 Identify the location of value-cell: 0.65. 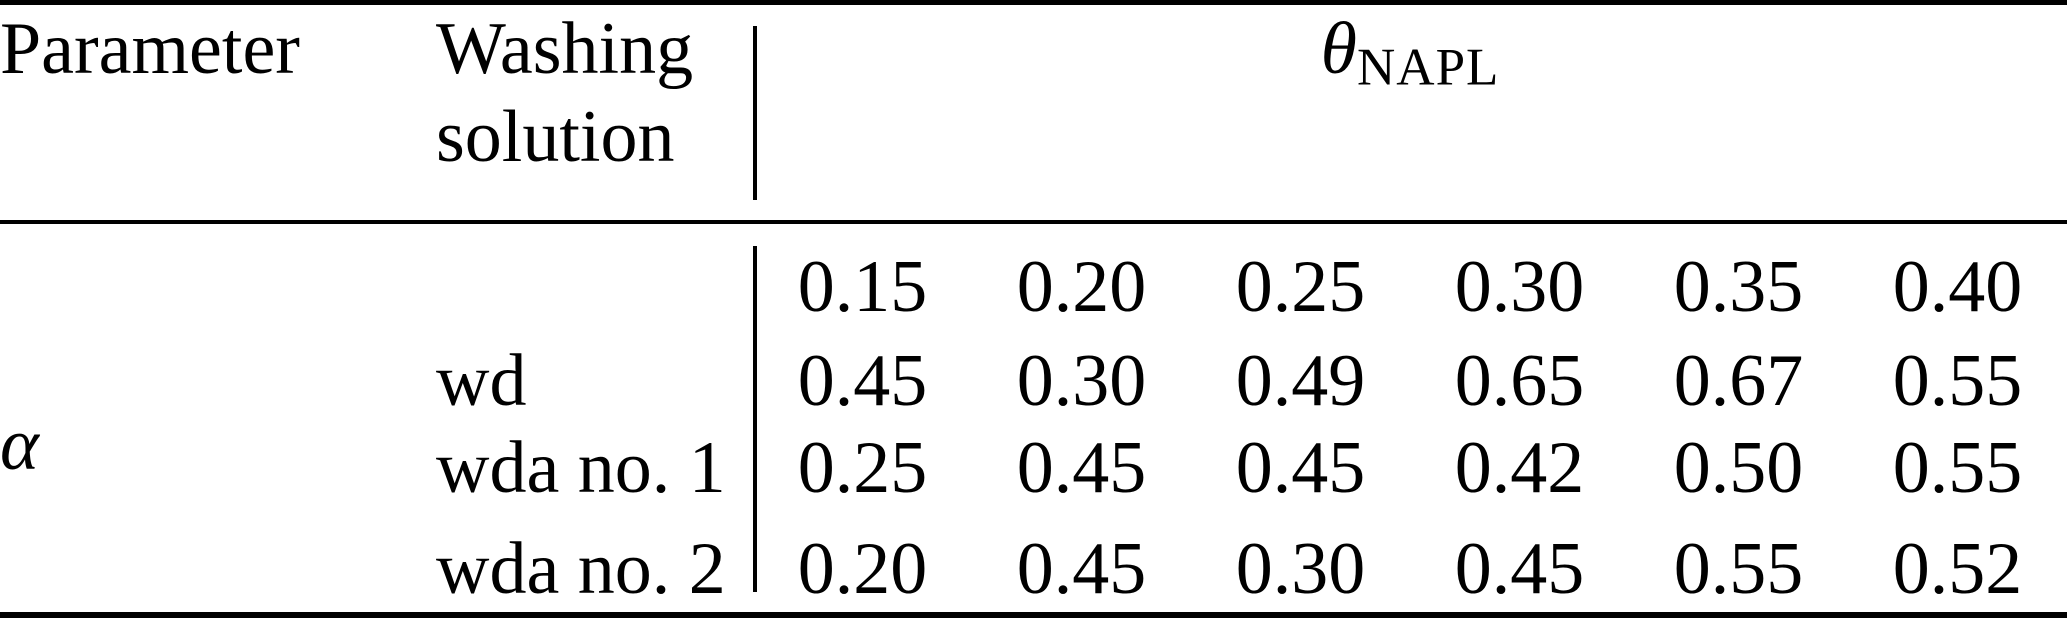
(1519, 381).